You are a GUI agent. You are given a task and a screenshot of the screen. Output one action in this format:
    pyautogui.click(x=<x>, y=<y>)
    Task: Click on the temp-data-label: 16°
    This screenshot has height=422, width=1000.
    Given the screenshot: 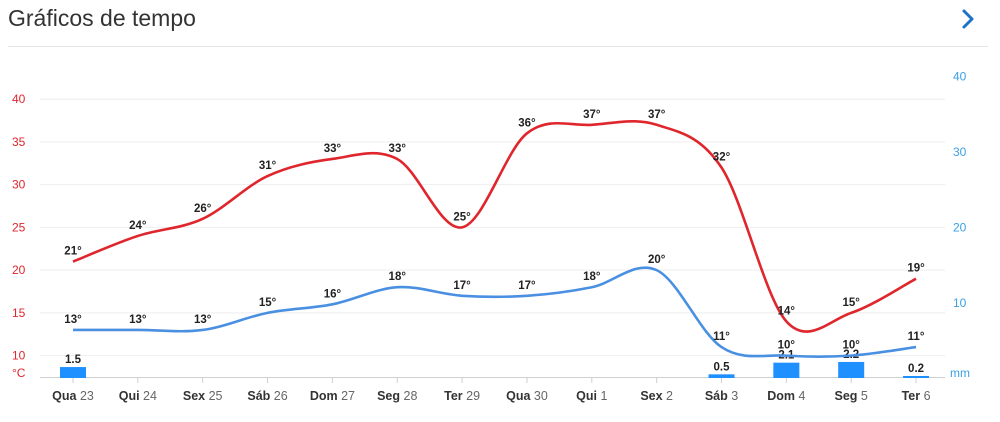 What is the action you would take?
    pyautogui.click(x=333, y=294)
    